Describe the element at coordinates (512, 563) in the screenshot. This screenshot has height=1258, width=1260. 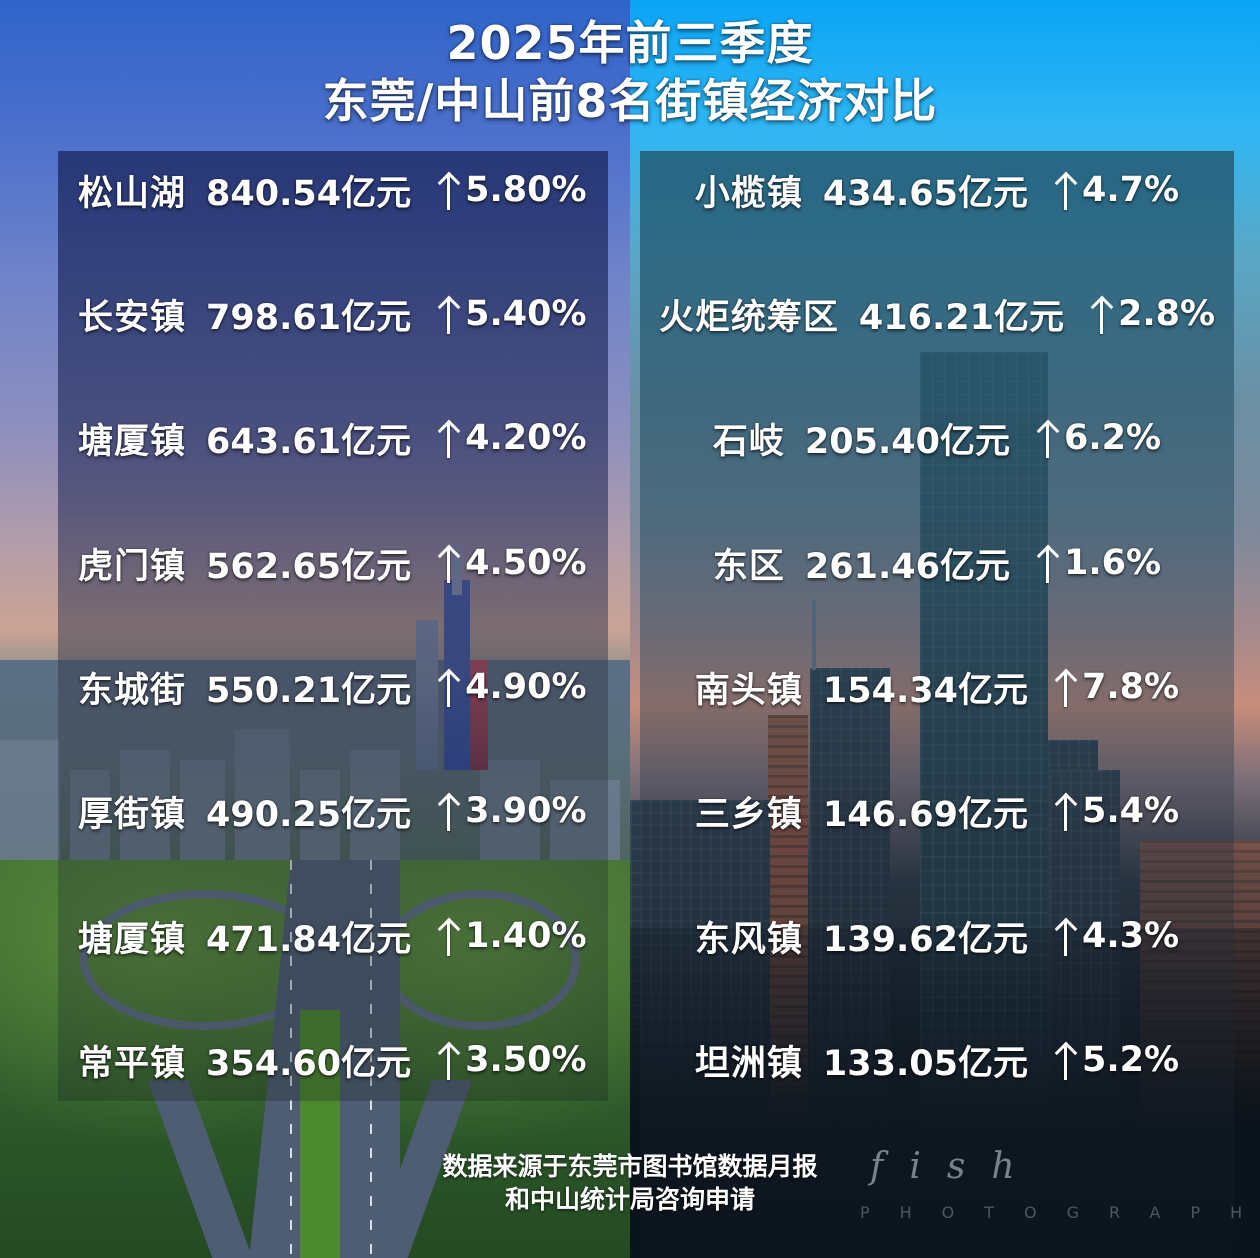
I see `growth-rate: 4.50%` at that location.